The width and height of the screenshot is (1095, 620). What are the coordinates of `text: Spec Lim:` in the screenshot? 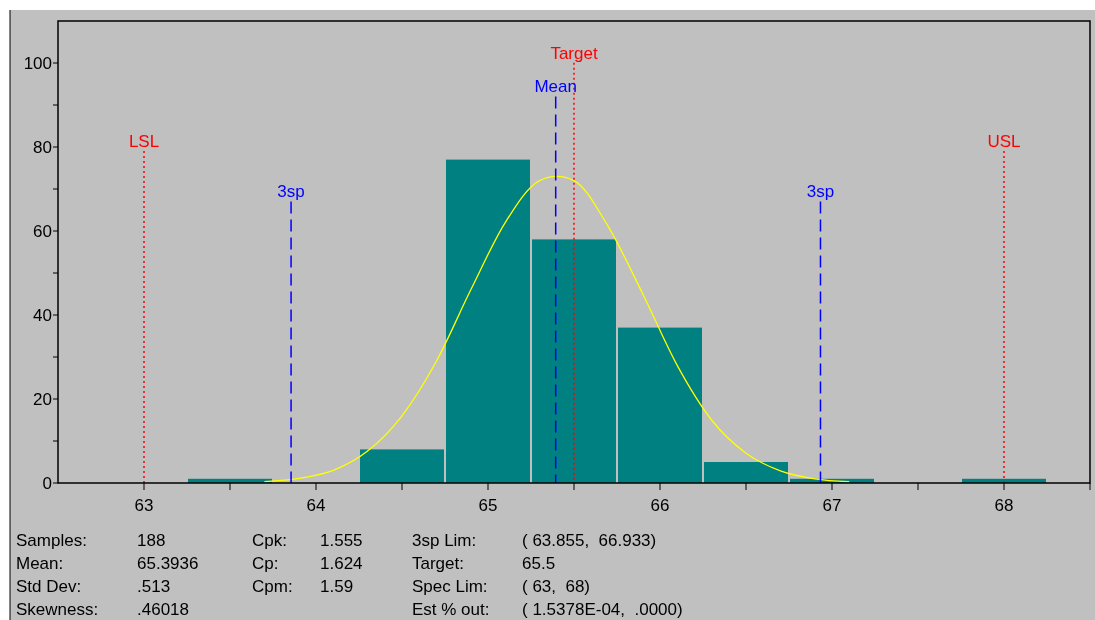 It's located at (450, 586).